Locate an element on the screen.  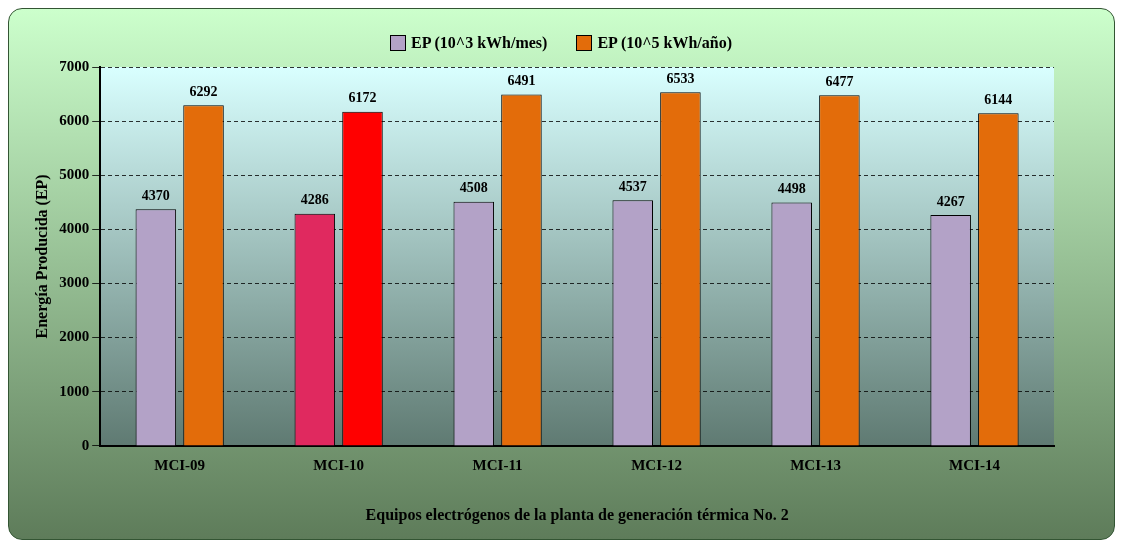
data-label: 6144 is located at coordinates (998, 99).